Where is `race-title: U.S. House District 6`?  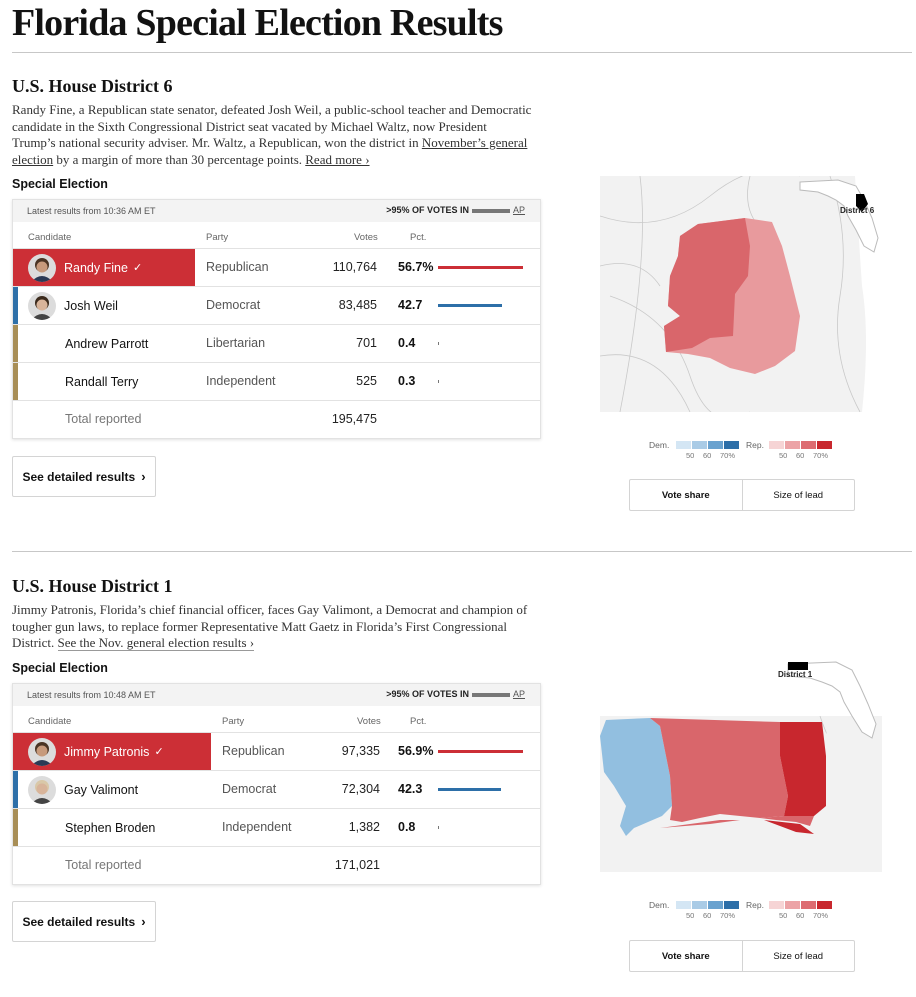
race-title: U.S. House District 6 is located at coordinates (92, 86).